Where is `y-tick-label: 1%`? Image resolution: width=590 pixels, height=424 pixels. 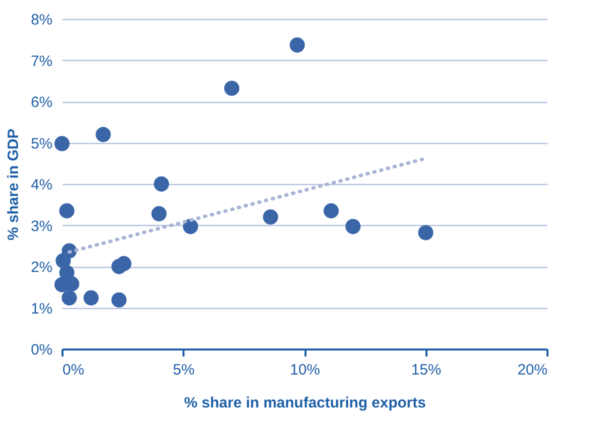 y-tick-label: 1% is located at coordinates (41, 309).